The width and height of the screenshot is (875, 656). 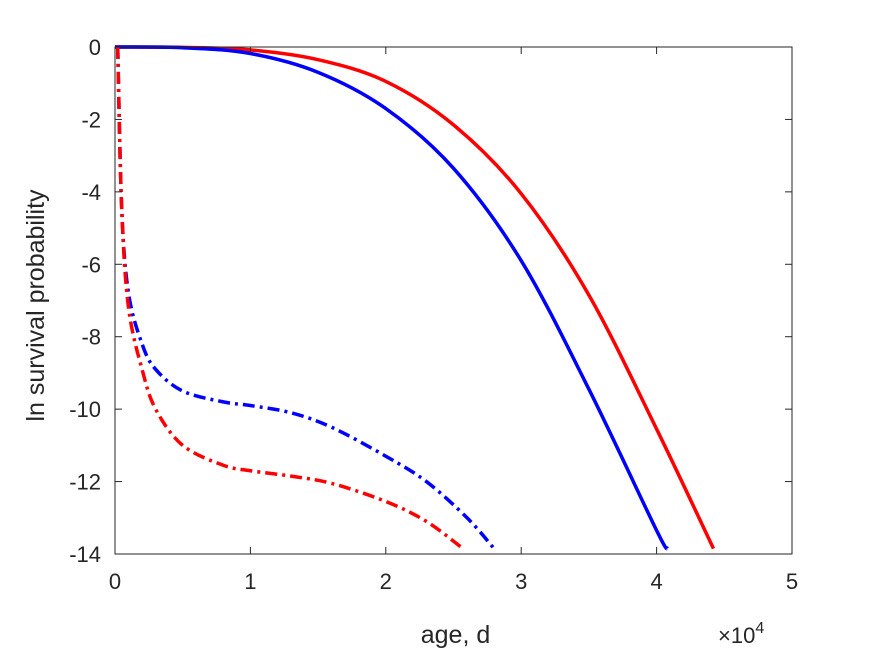 I want to click on x-tick-label: 2, so click(x=386, y=581).